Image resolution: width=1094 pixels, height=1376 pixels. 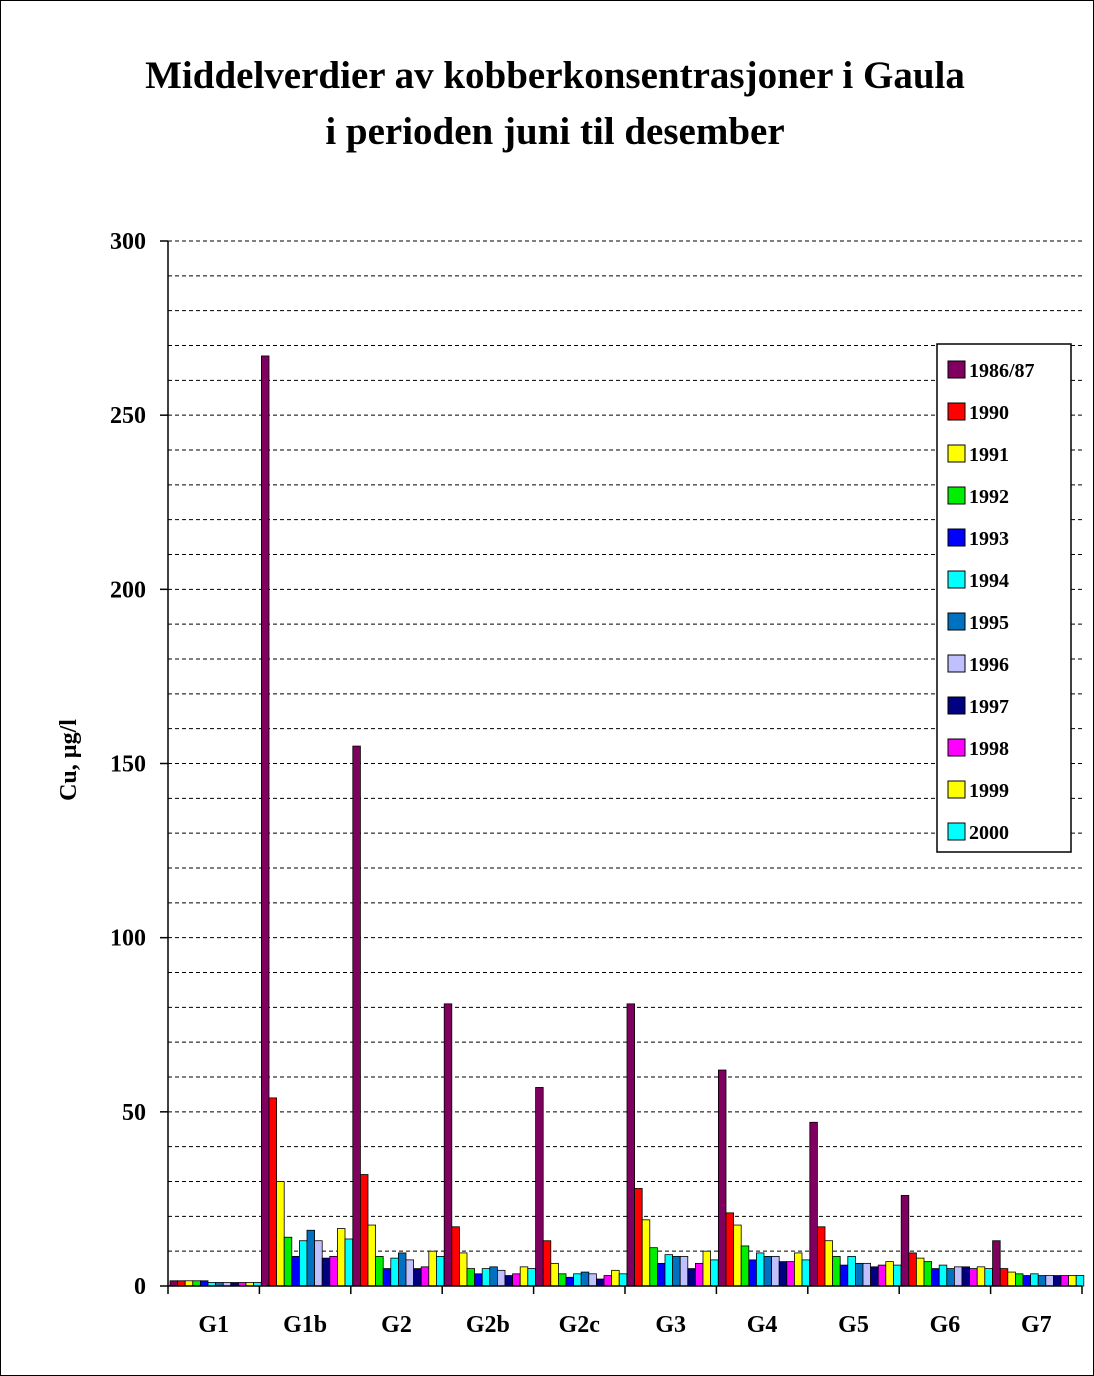 I want to click on legend-label: 1991, so click(x=989, y=455).